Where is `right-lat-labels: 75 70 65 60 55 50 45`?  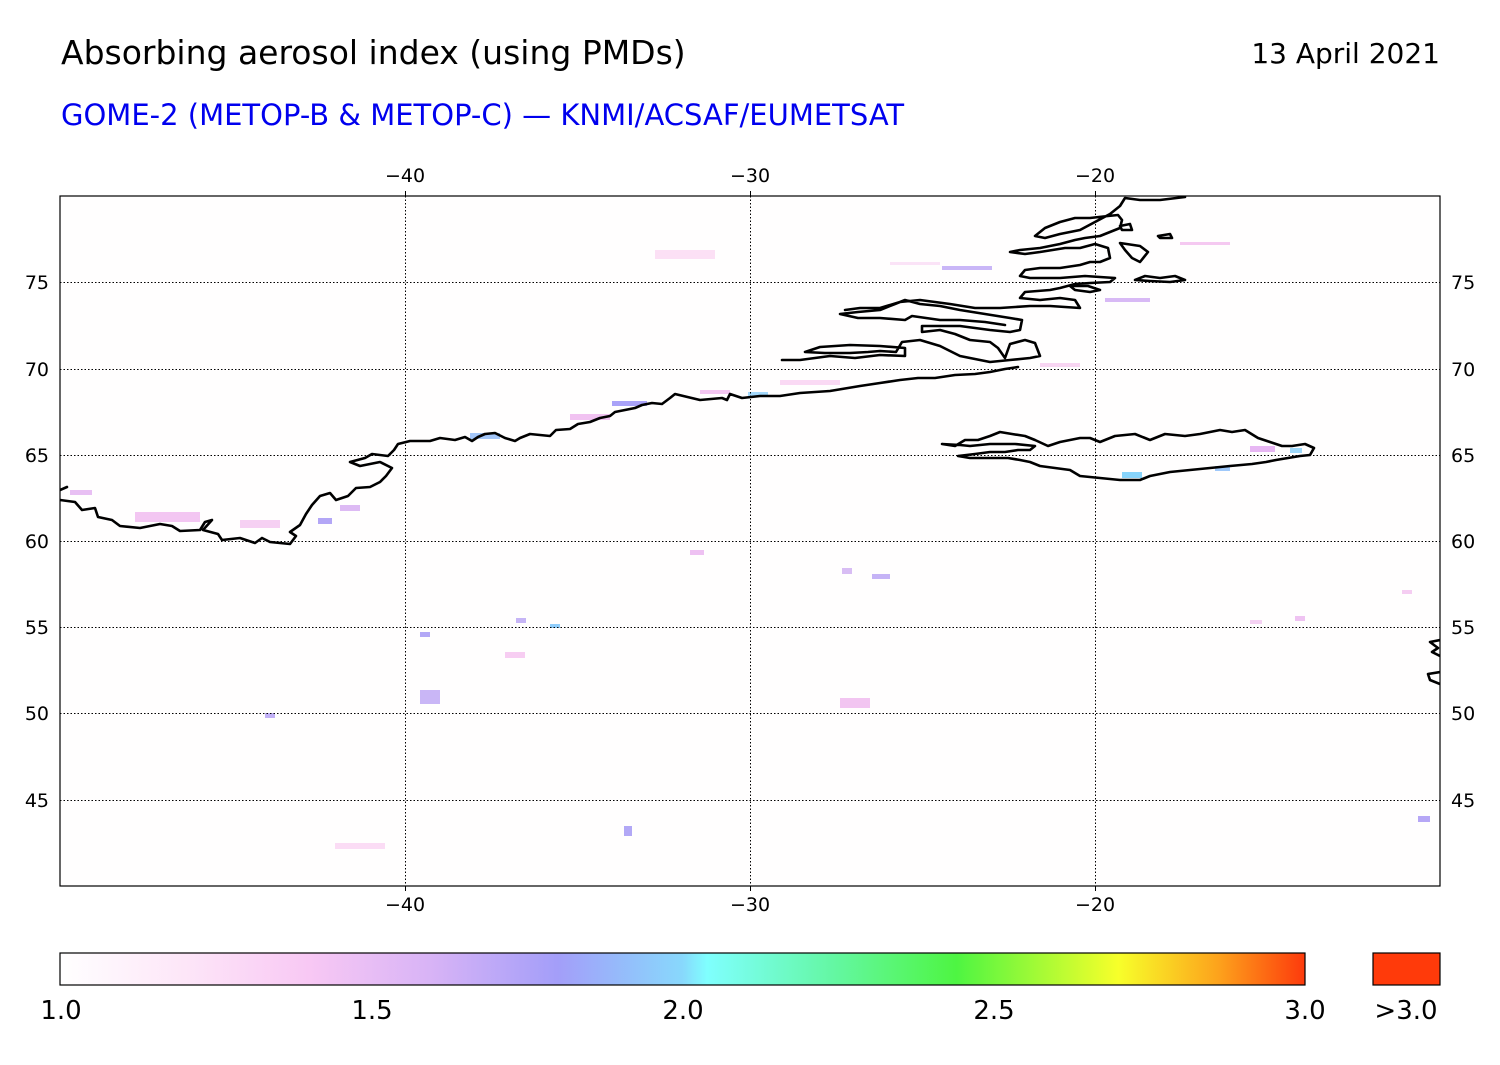
right-lat-labels: 75 70 65 60 55 50 45 is located at coordinates (1463, 542).